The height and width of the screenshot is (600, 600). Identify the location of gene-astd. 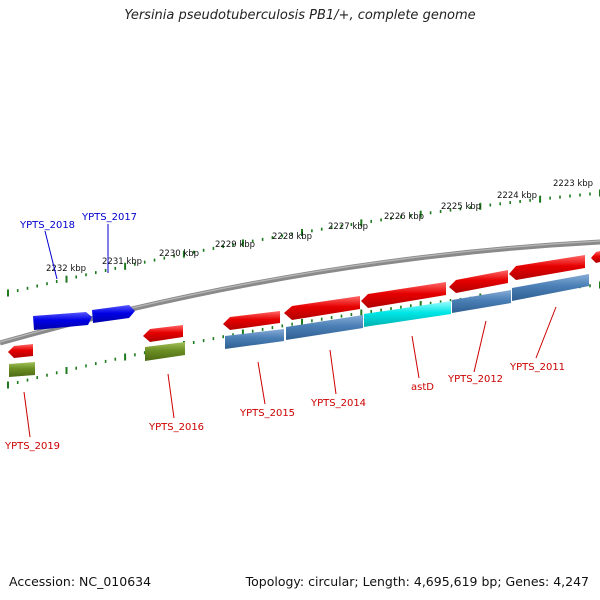
(403, 295).